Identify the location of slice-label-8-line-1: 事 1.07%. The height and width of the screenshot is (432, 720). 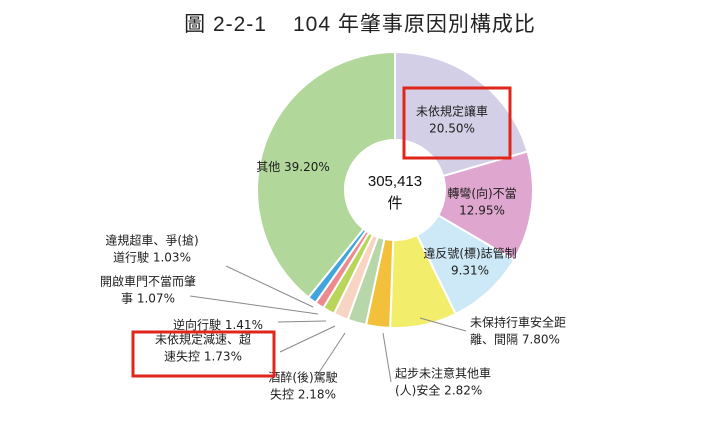
(148, 299).